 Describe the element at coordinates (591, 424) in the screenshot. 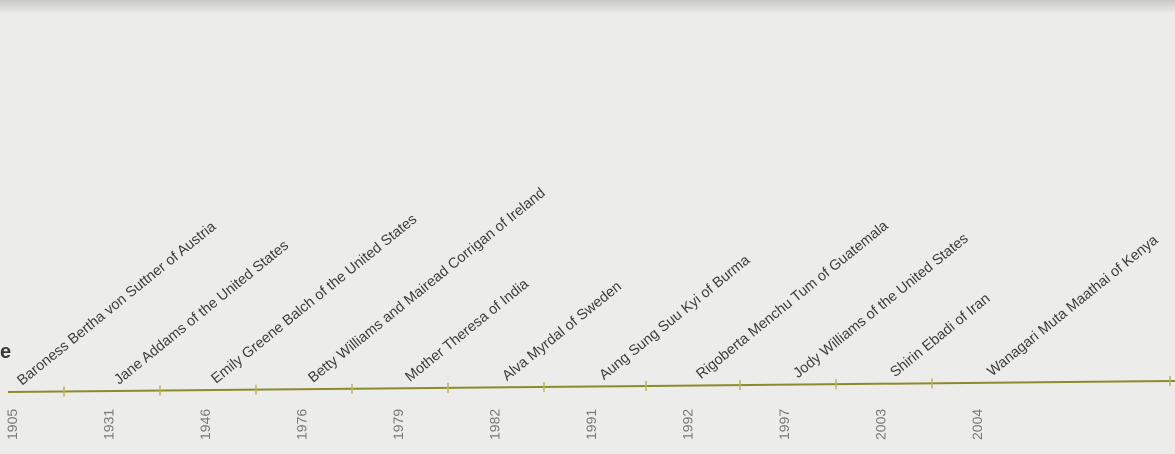

I see `laureate-year: 1991` at that location.